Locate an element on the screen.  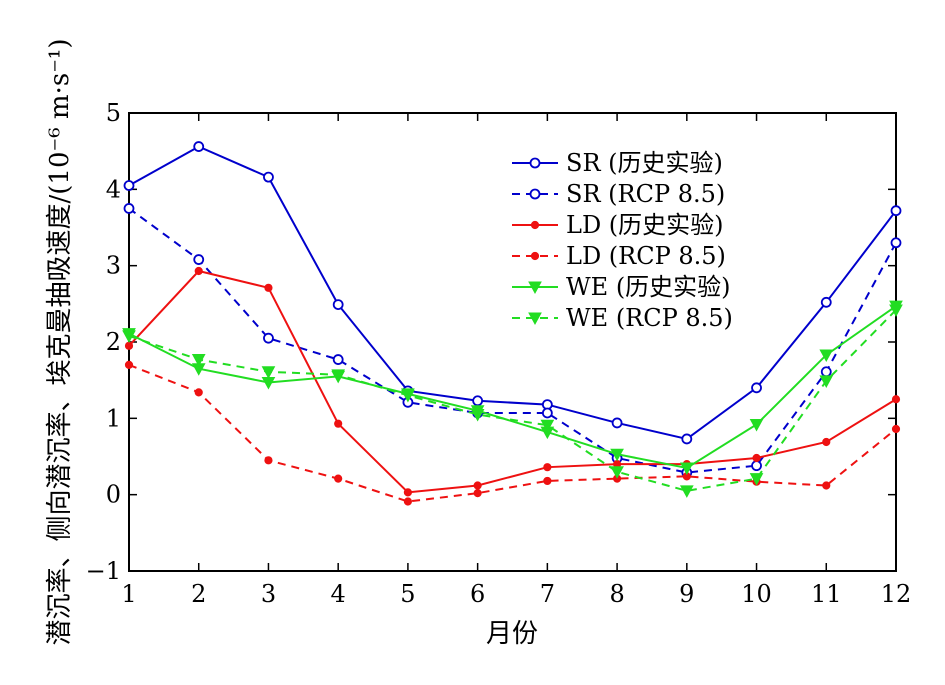
y-tick-label: 3 is located at coordinates (113, 266).